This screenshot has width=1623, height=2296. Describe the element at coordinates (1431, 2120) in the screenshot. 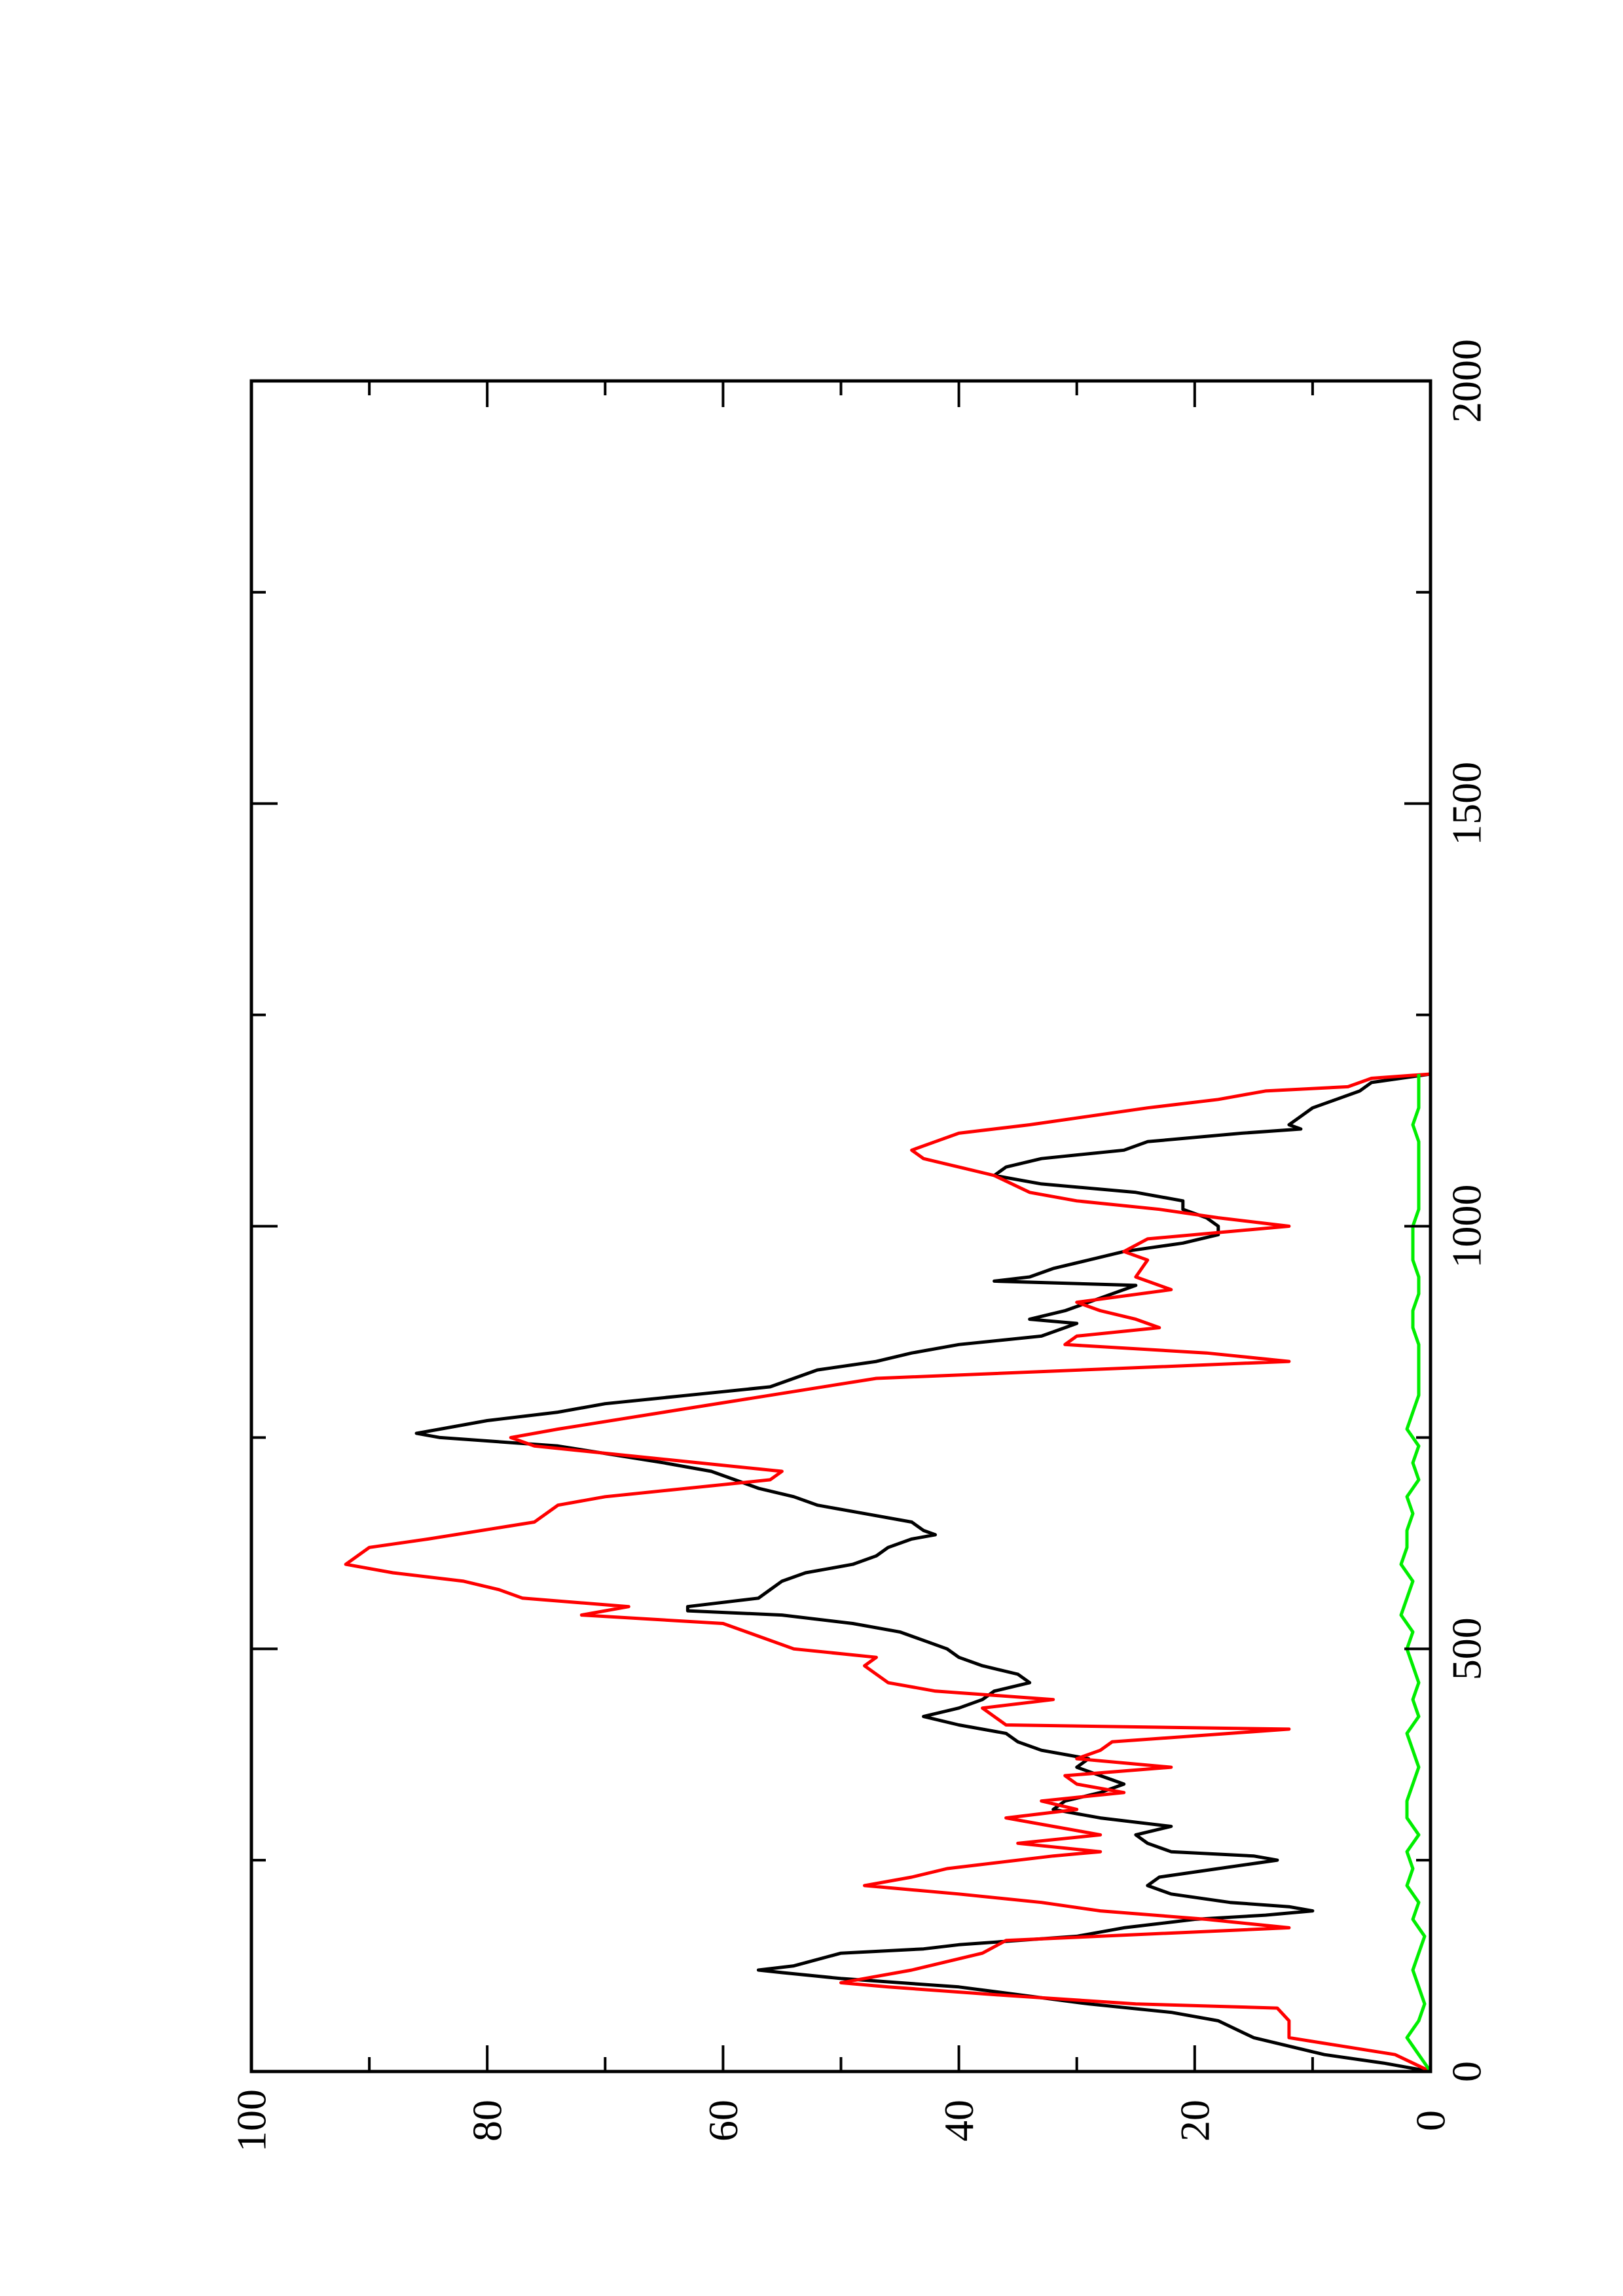

I see `y-tick-label: 0` at that location.